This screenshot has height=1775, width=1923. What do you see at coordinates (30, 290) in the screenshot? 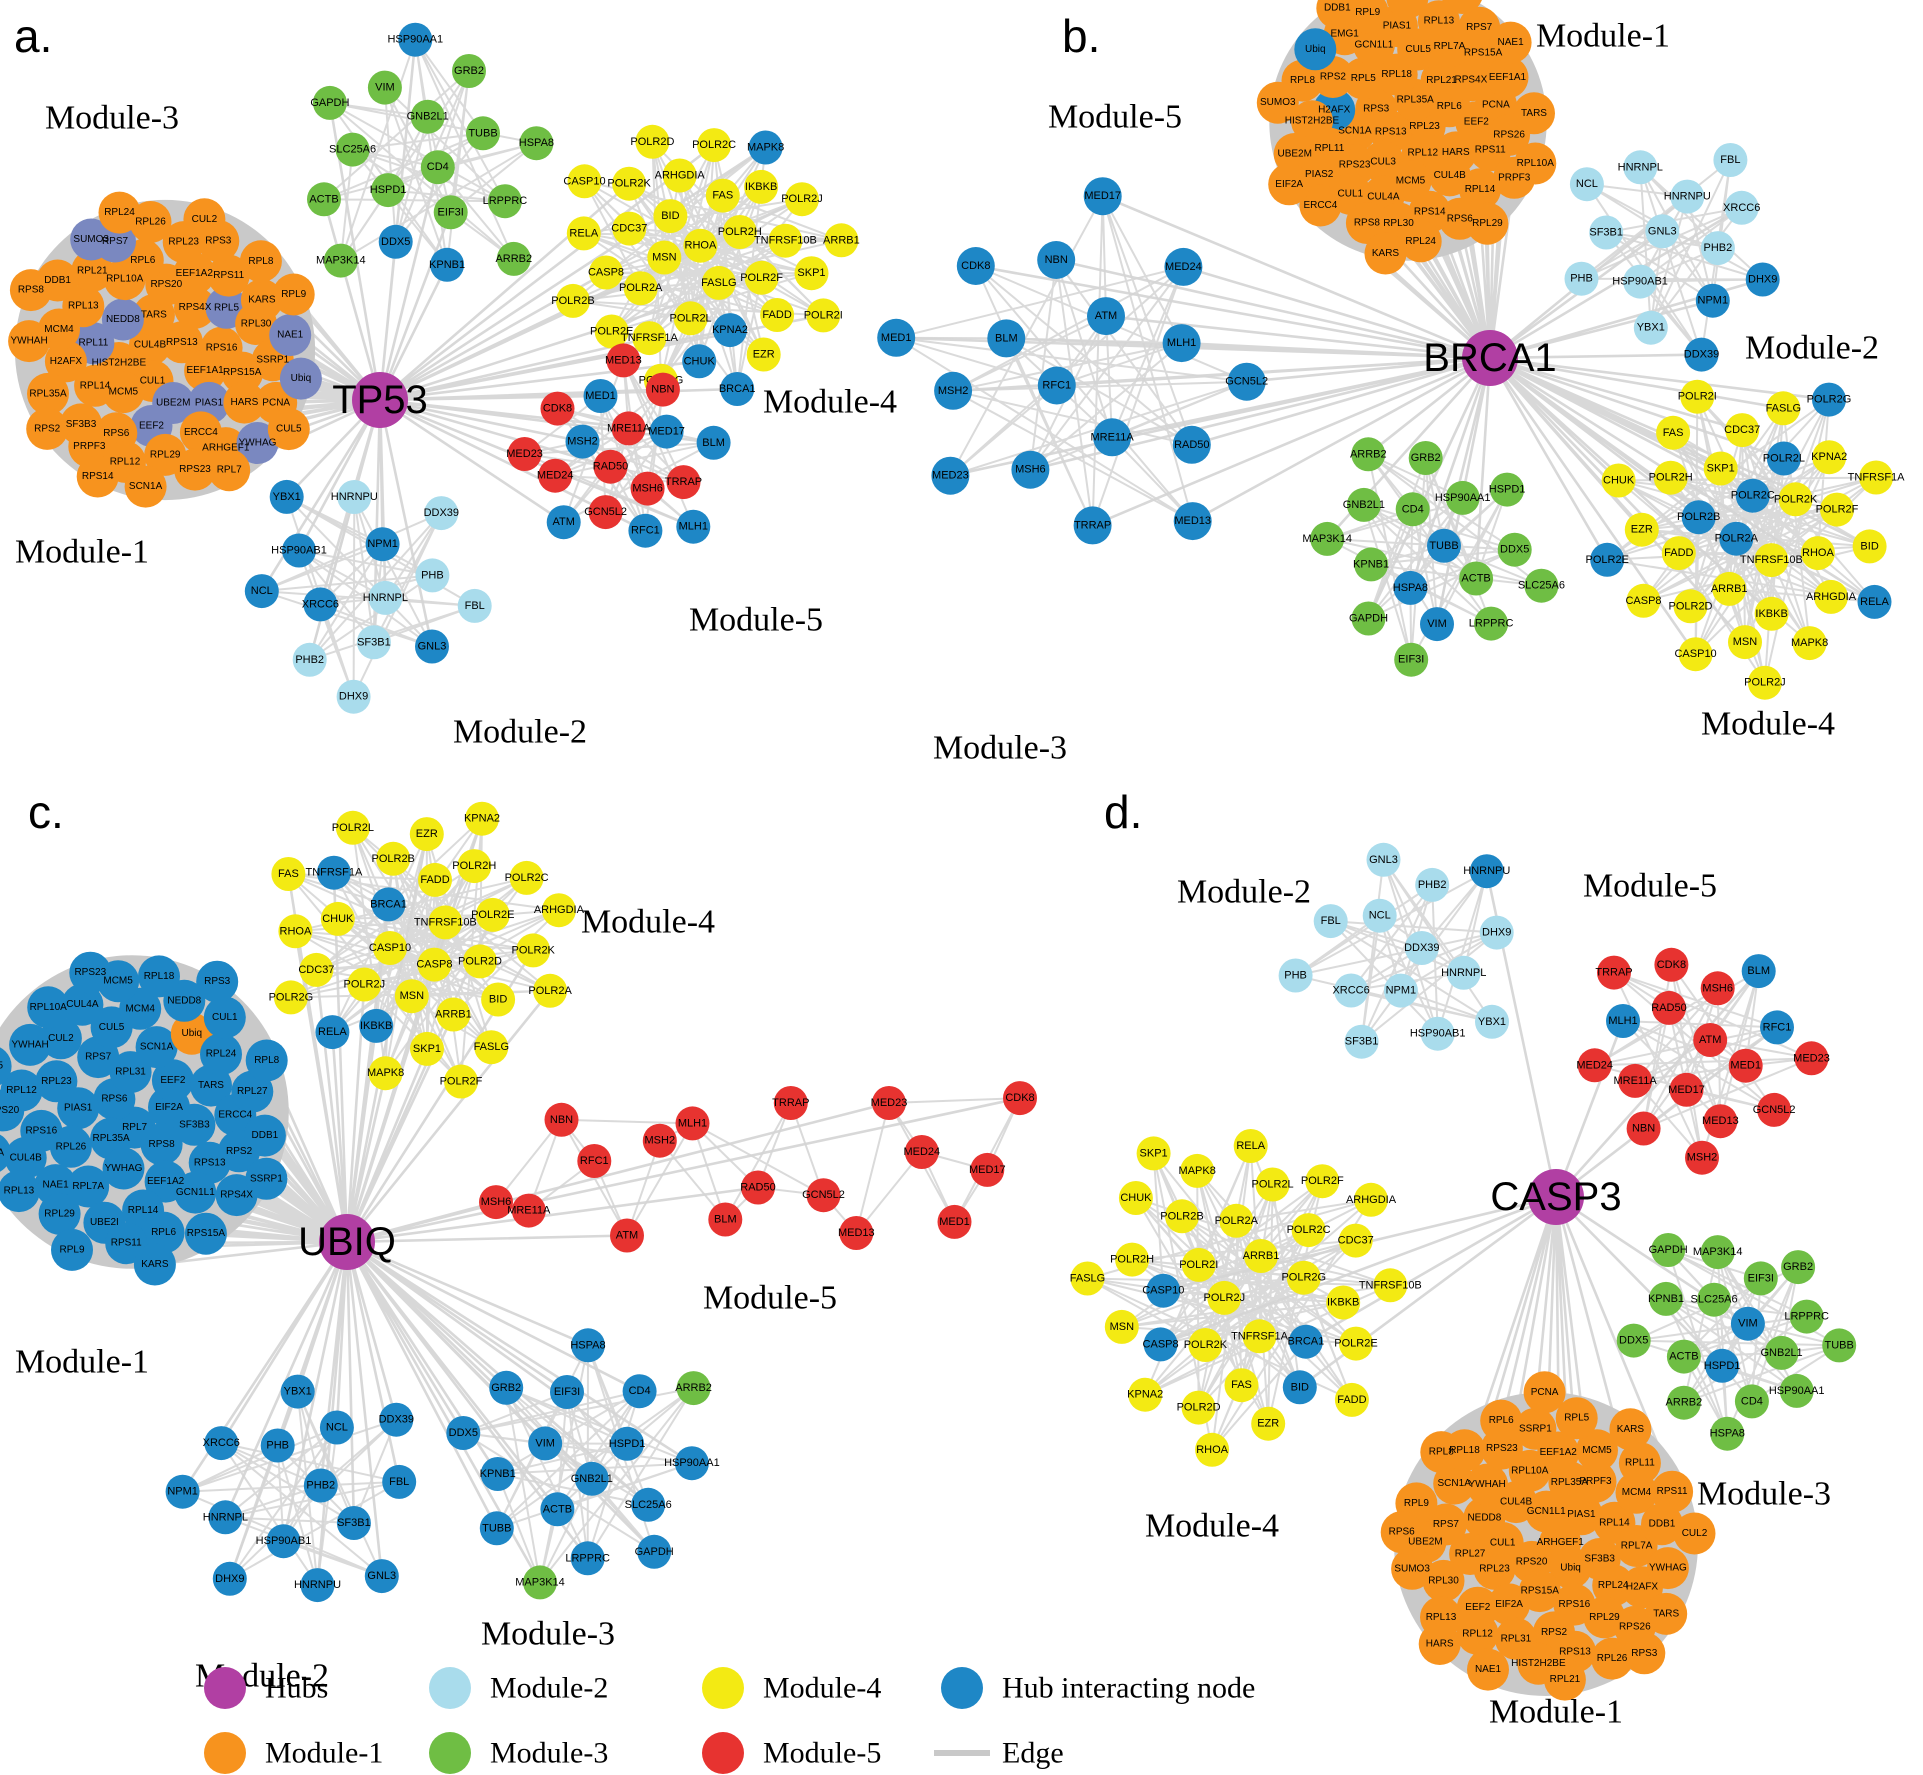
I see `node-RPS8` at bounding box center [30, 290].